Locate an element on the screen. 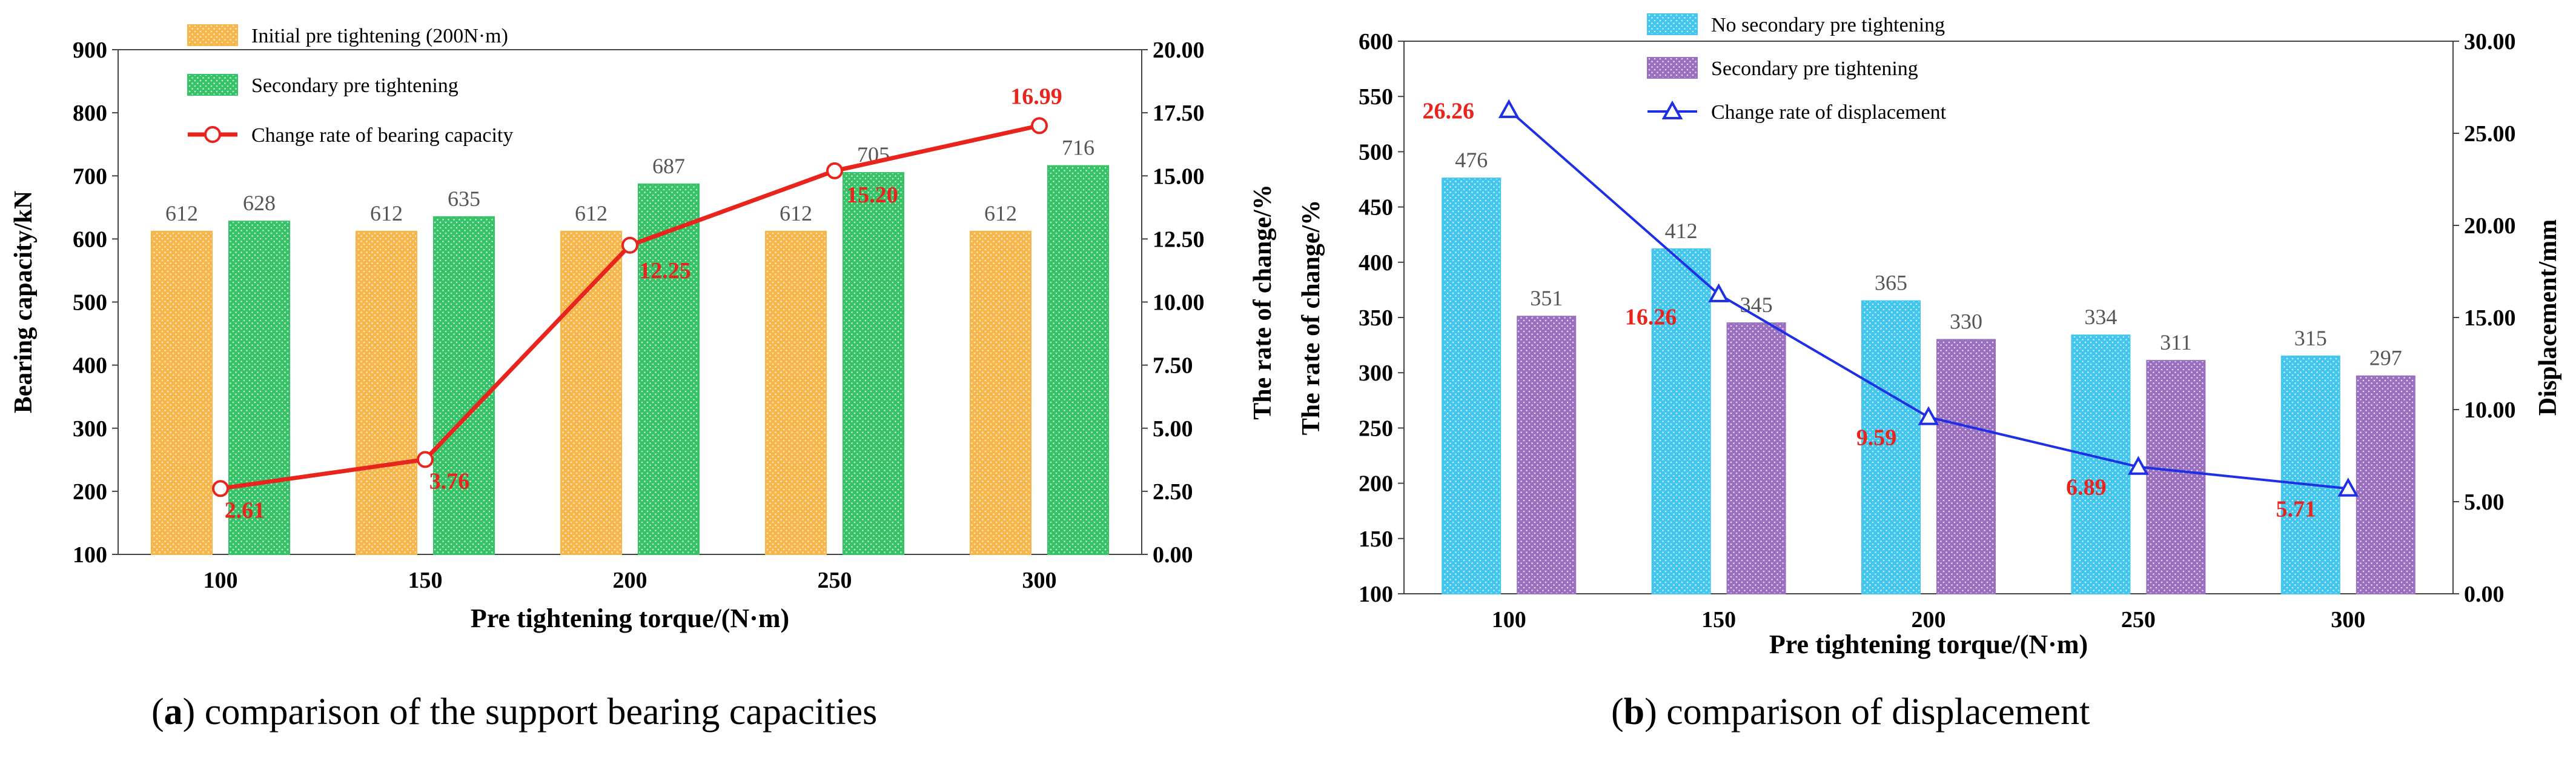  a-line-value-label: 15.20 is located at coordinates (872, 195).